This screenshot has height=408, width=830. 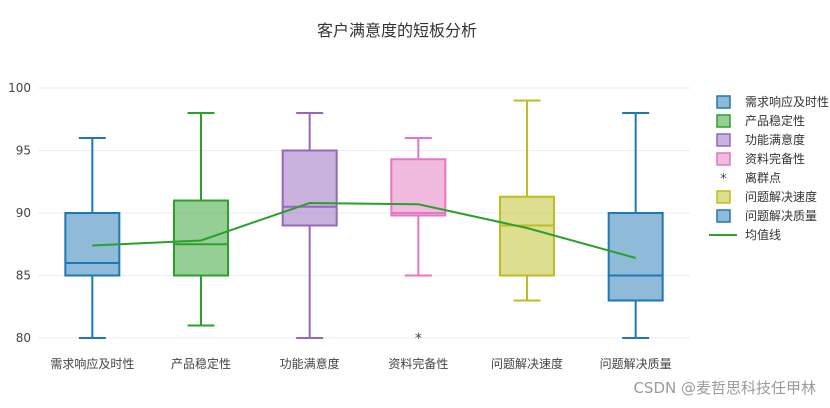 What do you see at coordinates (201, 363) in the screenshot?
I see `x-tick-label: 产品稳定性` at bounding box center [201, 363].